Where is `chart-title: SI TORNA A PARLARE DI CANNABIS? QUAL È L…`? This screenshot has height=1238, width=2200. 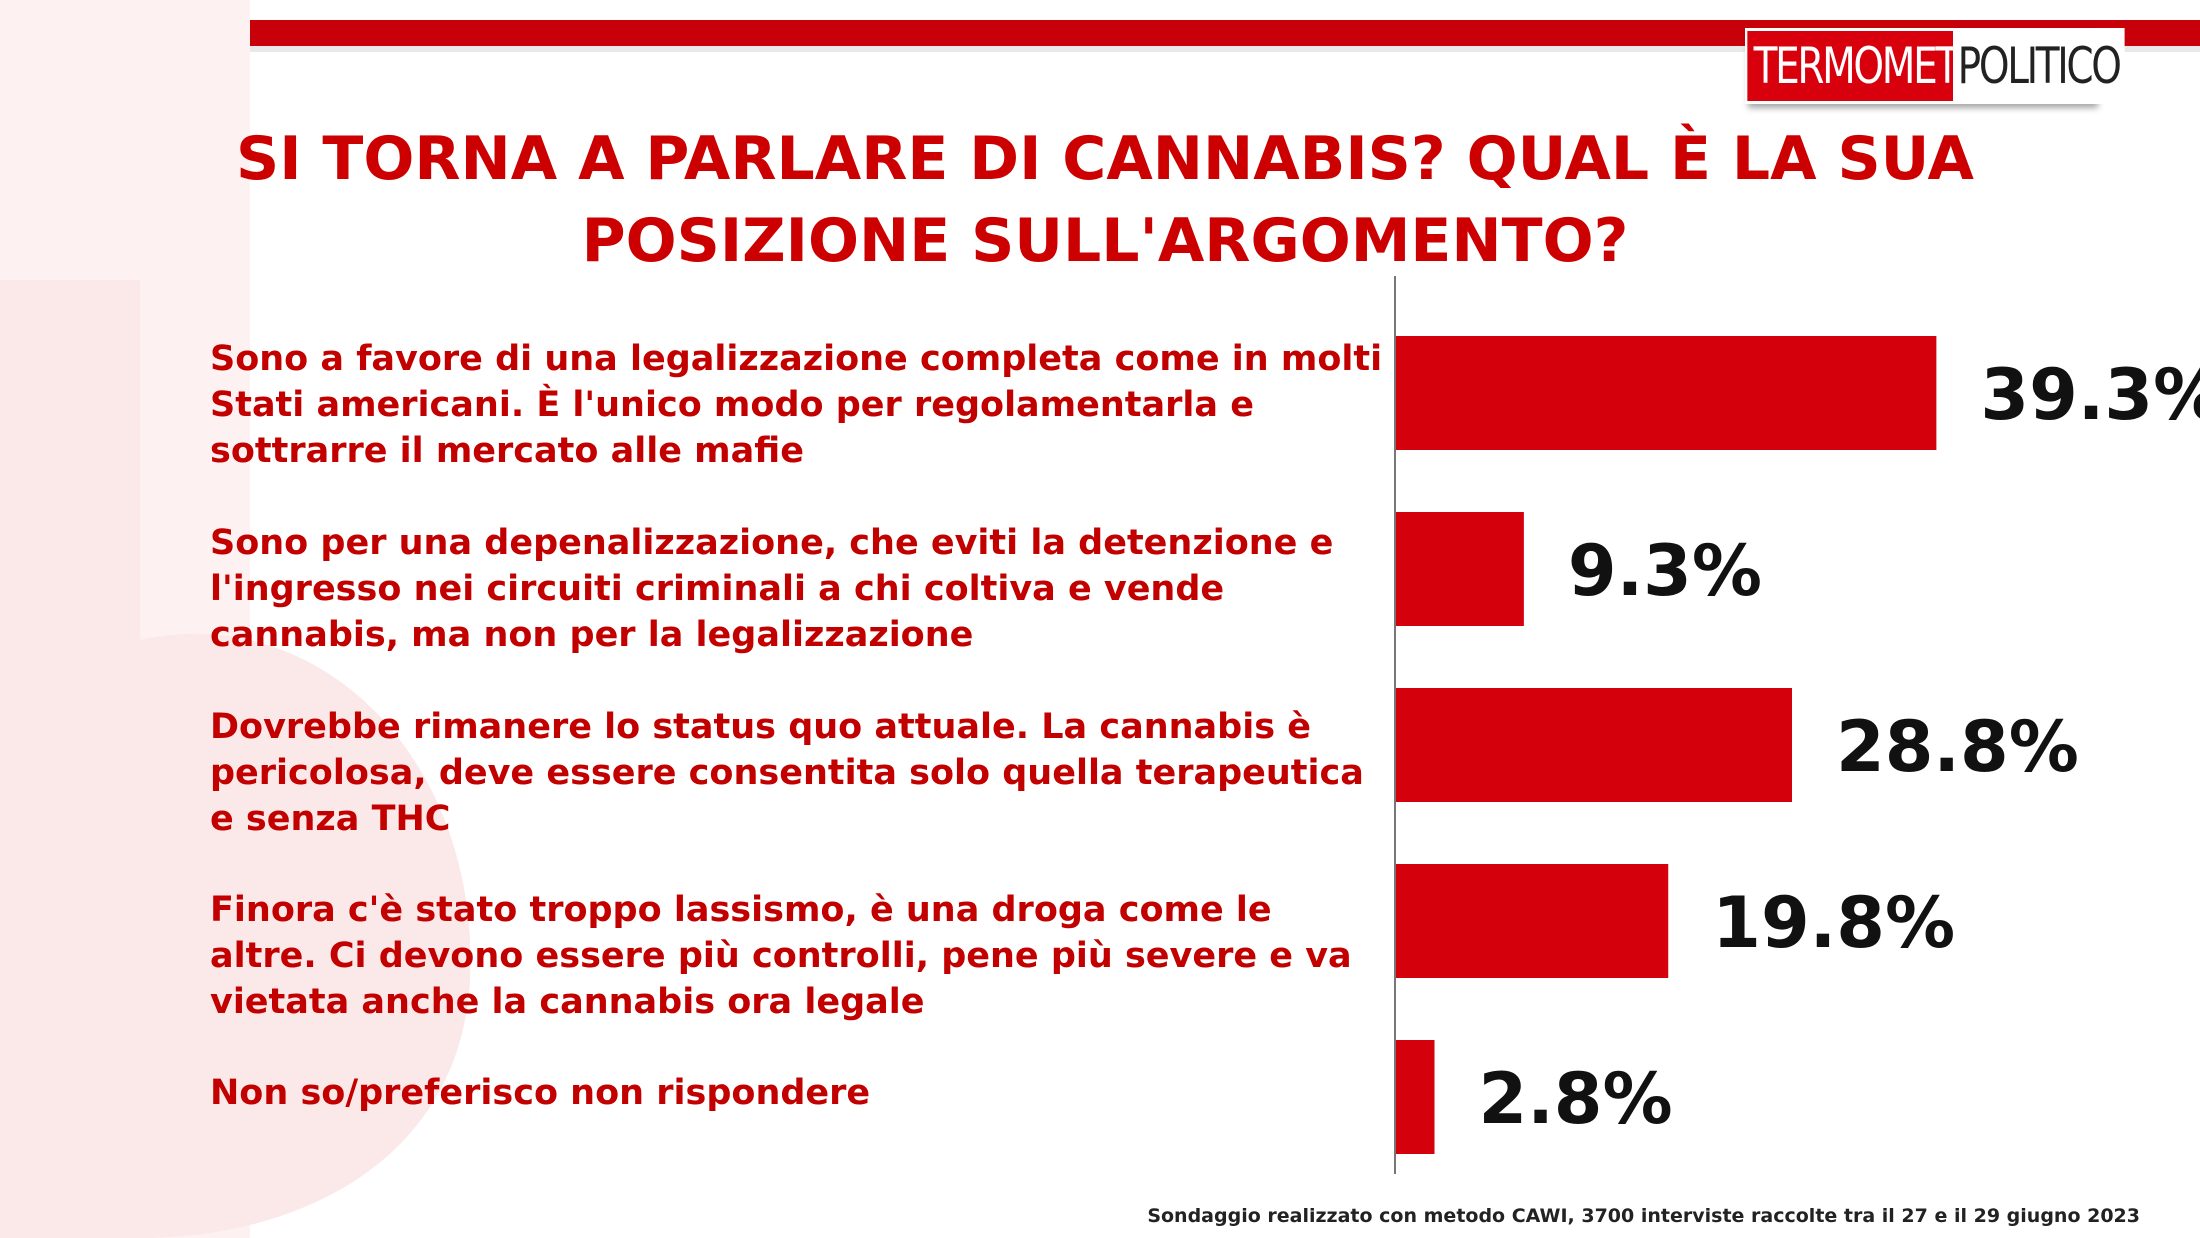
chart-title: SI TORNA A PARLARE DI CANNABIS? QUAL È L… is located at coordinates (1105, 200).